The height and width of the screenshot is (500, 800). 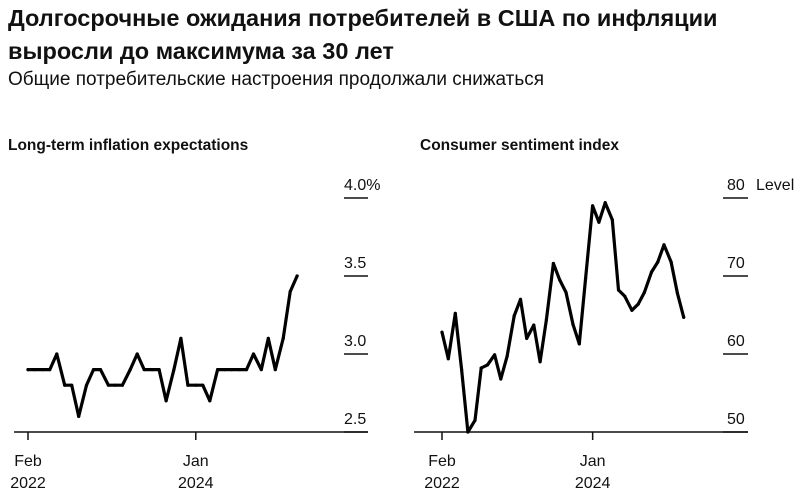 I want to click on inflation-chart-title: Long-term inflation expectations, so click(x=128, y=145).